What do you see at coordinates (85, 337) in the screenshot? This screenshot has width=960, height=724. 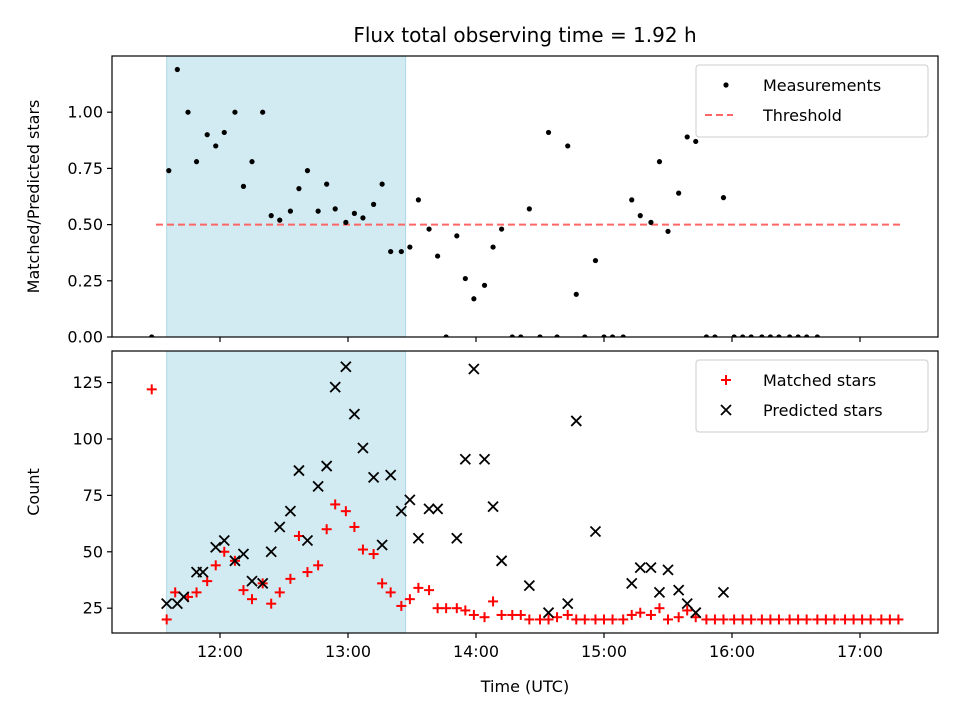 I see `y-tick-label: 0.00` at bounding box center [85, 337].